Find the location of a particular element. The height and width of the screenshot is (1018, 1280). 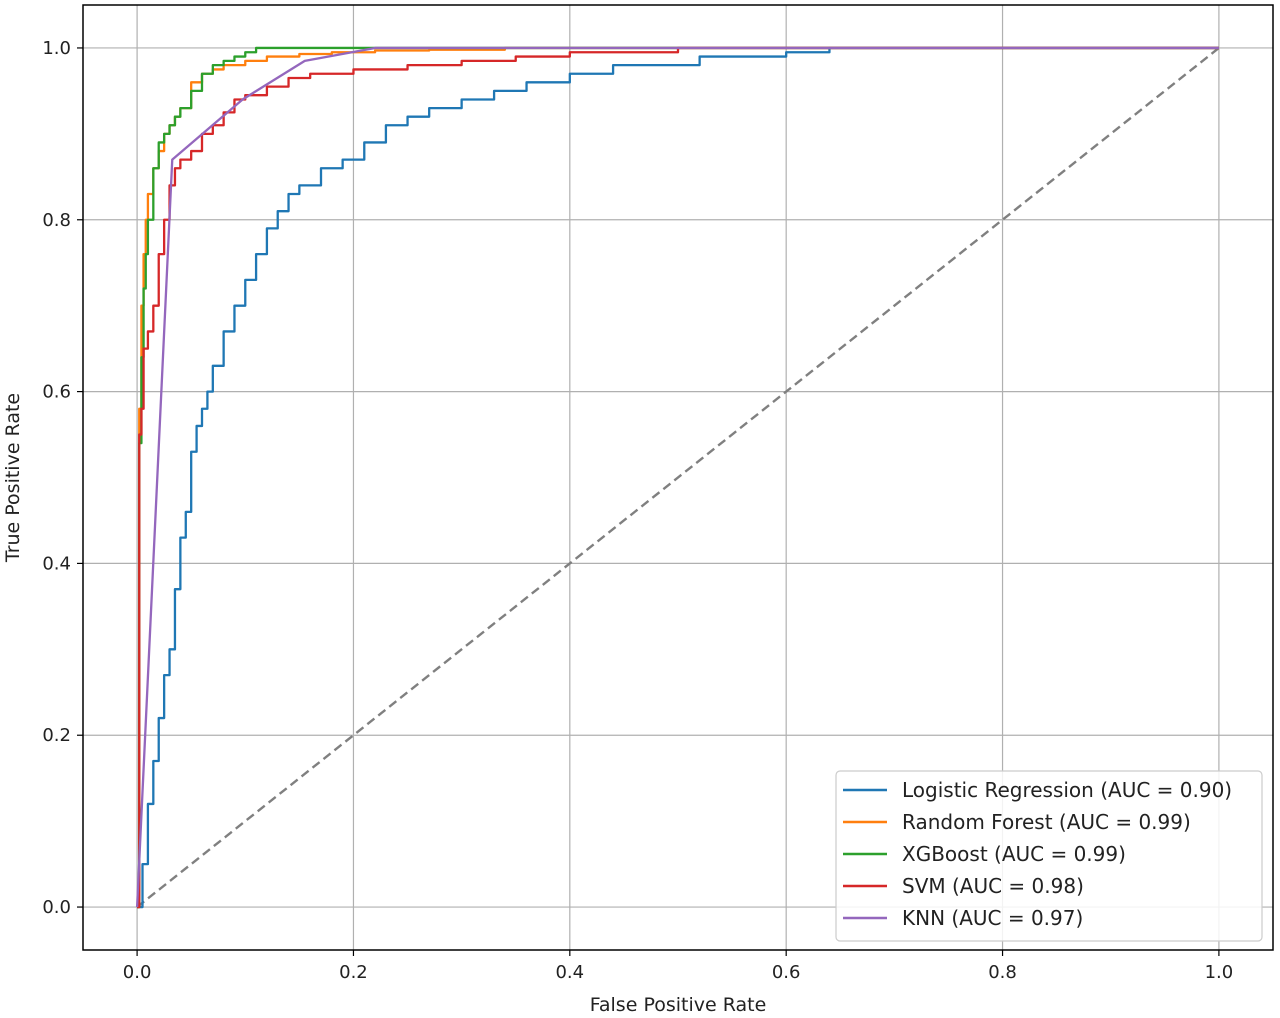

legend-entry: Logistic Regression (AUC = 0.90) is located at coordinates (1067, 790).